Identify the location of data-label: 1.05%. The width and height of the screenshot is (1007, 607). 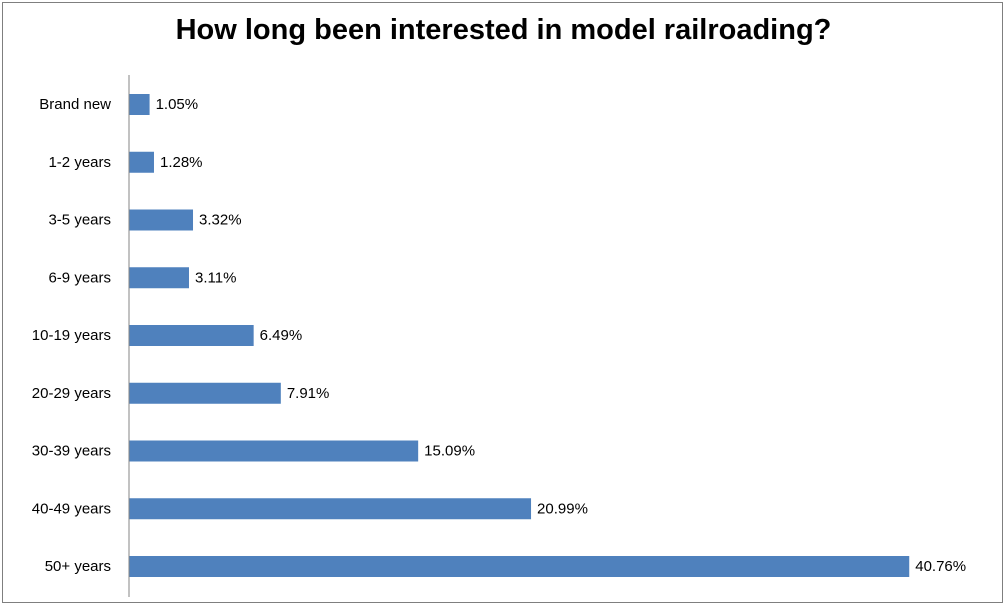
(177, 104).